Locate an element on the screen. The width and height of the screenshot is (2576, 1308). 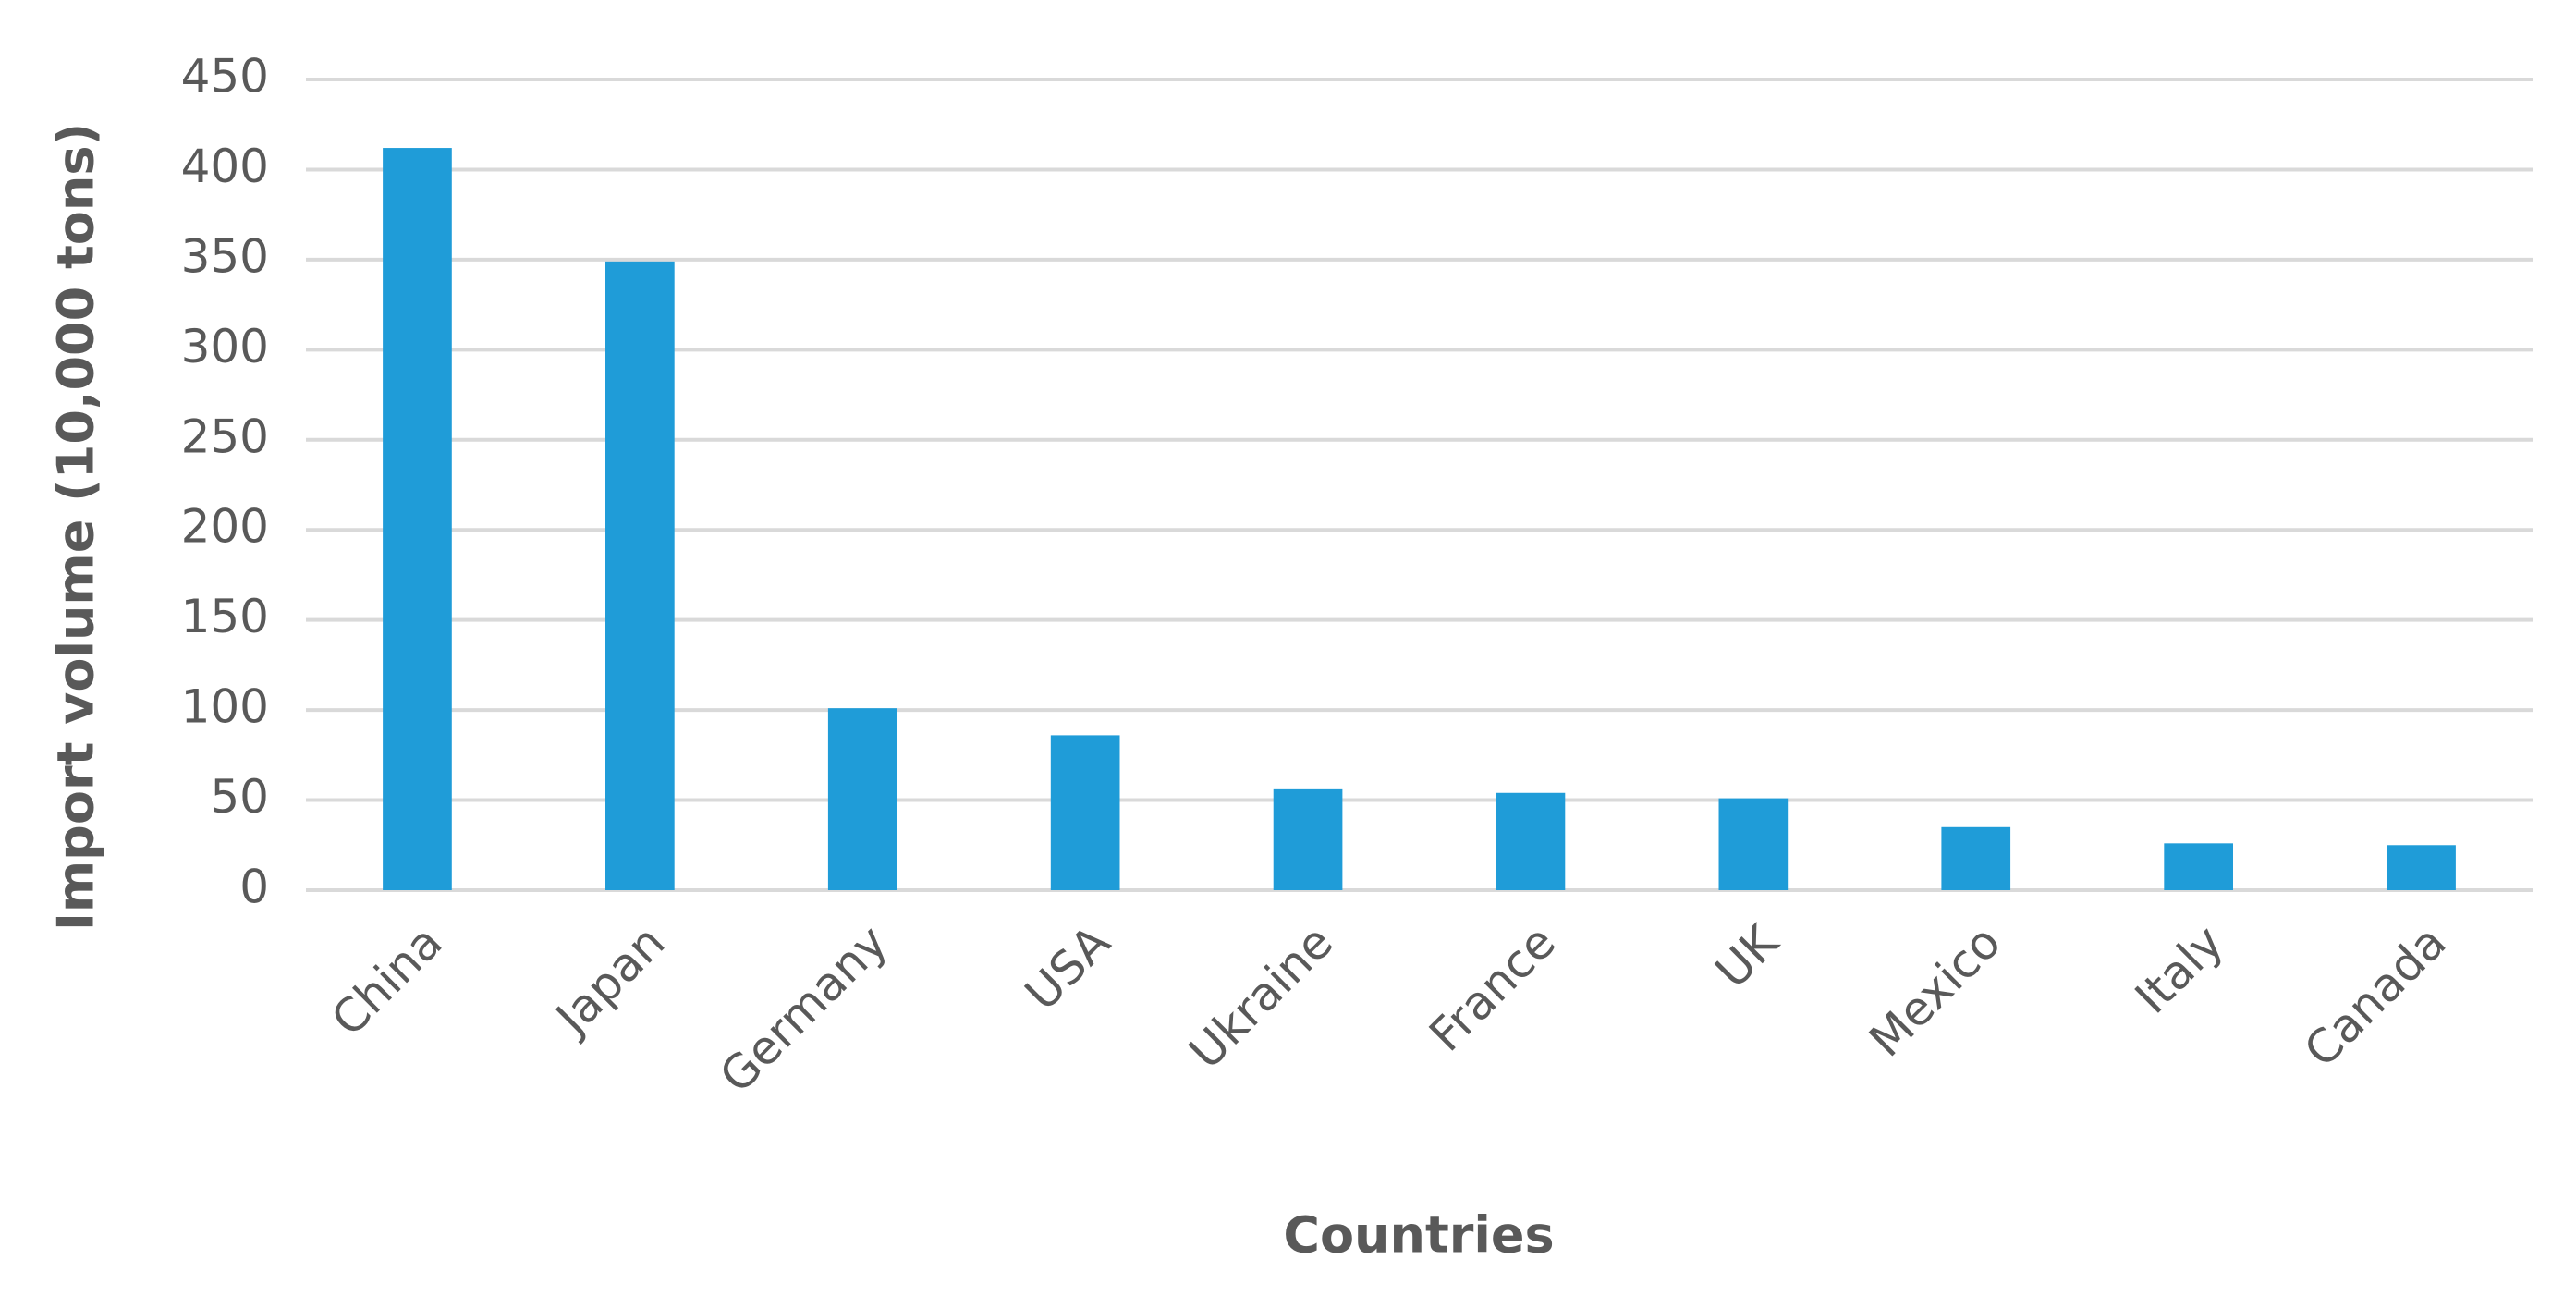
y-tick-label: 400 is located at coordinates (225, 166).